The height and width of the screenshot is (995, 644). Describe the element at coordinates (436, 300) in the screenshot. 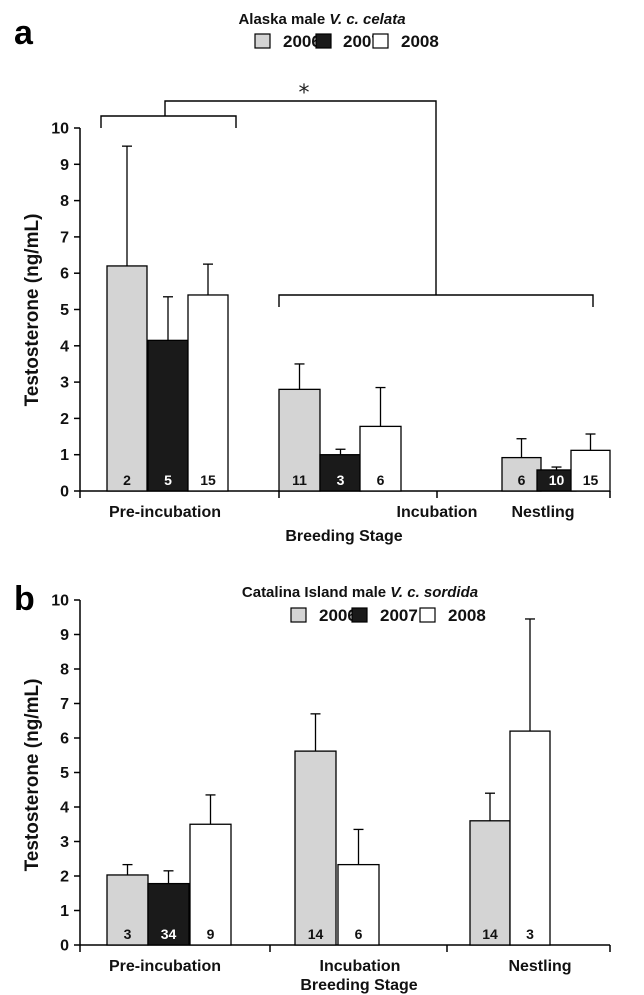

I see `bracket-later-stages` at that location.